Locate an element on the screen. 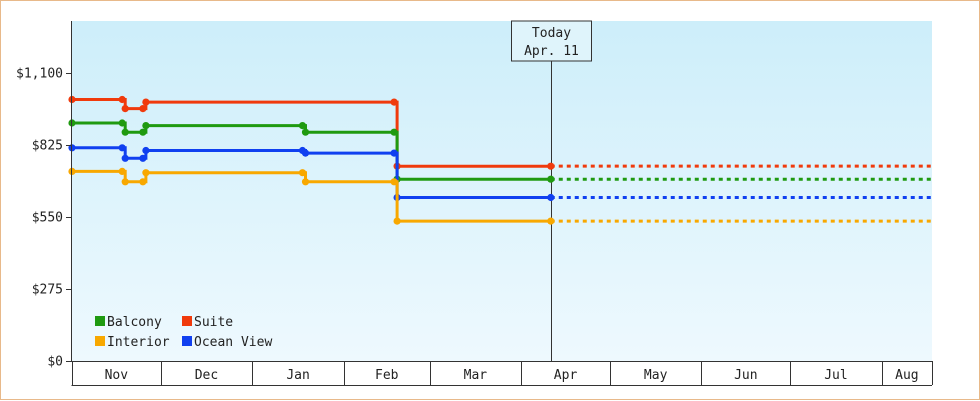 Image resolution: width=980 pixels, height=401 pixels. legend-item-interior: Interior is located at coordinates (132, 342).